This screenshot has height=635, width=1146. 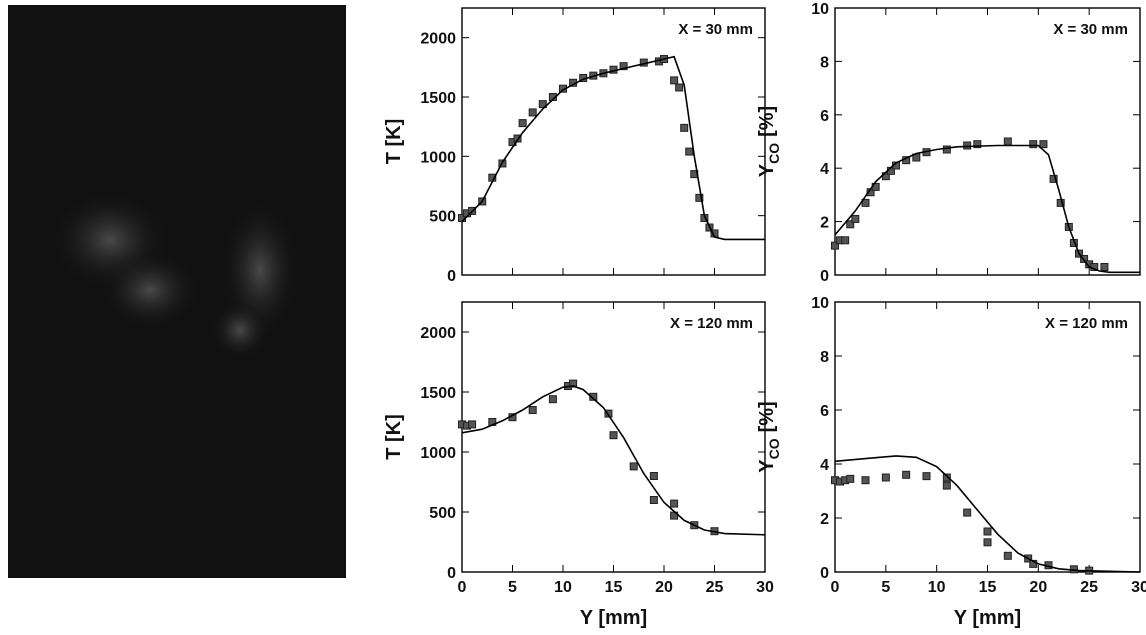 What do you see at coordinates (767, 170) in the screenshot?
I see `y-label-main: Y` at bounding box center [767, 170].